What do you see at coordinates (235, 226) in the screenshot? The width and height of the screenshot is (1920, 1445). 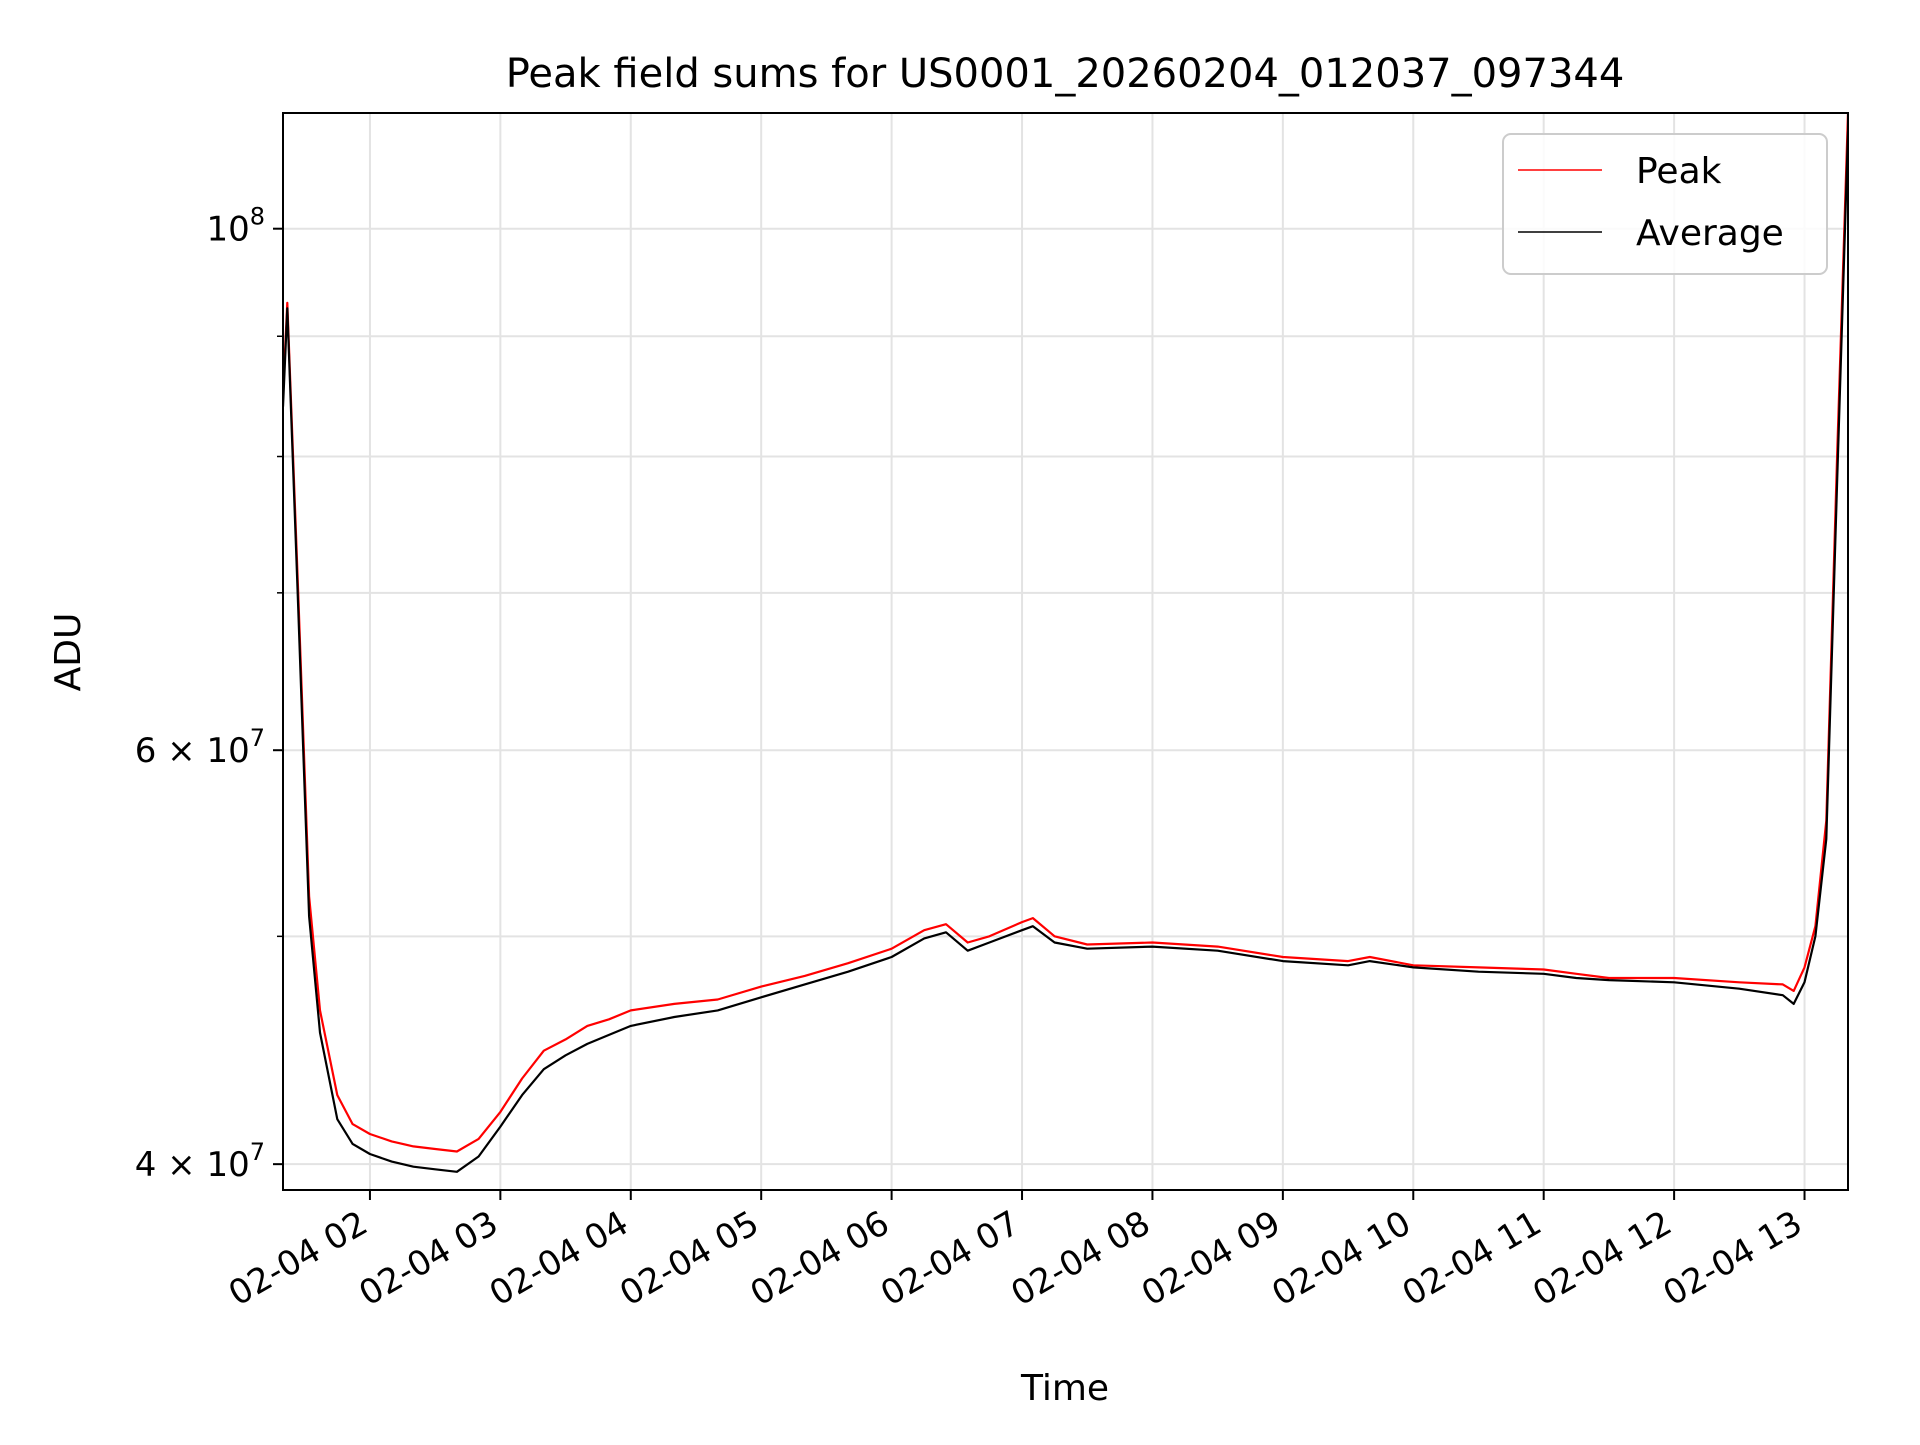 I see `y-tick-label: 108` at bounding box center [235, 226].